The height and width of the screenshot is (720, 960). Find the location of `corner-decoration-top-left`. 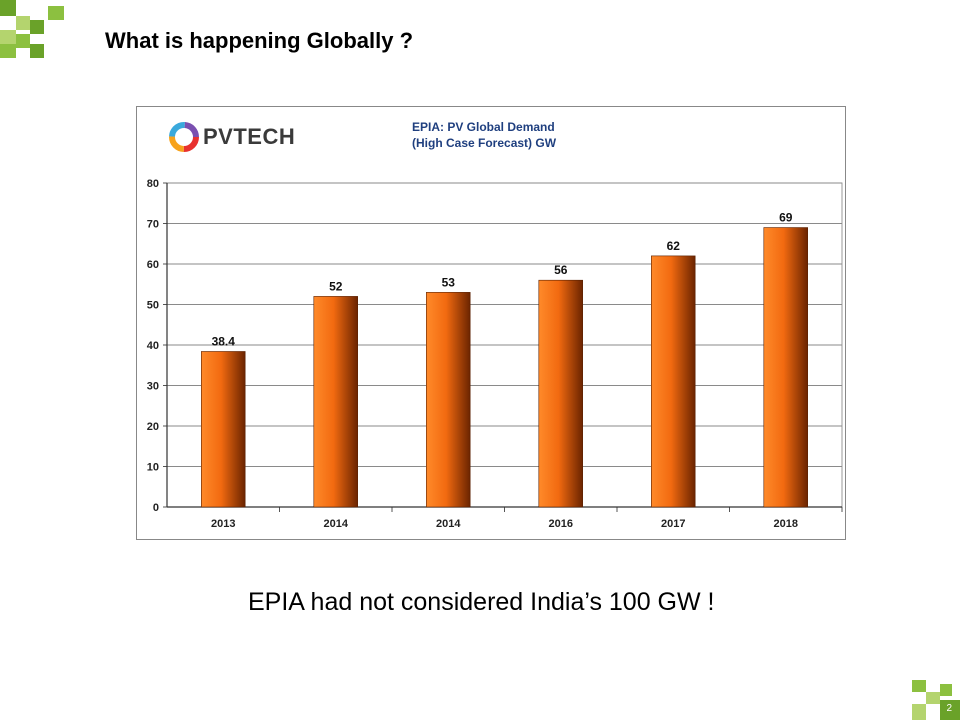

corner-decoration-top-left is located at coordinates (35, 30).